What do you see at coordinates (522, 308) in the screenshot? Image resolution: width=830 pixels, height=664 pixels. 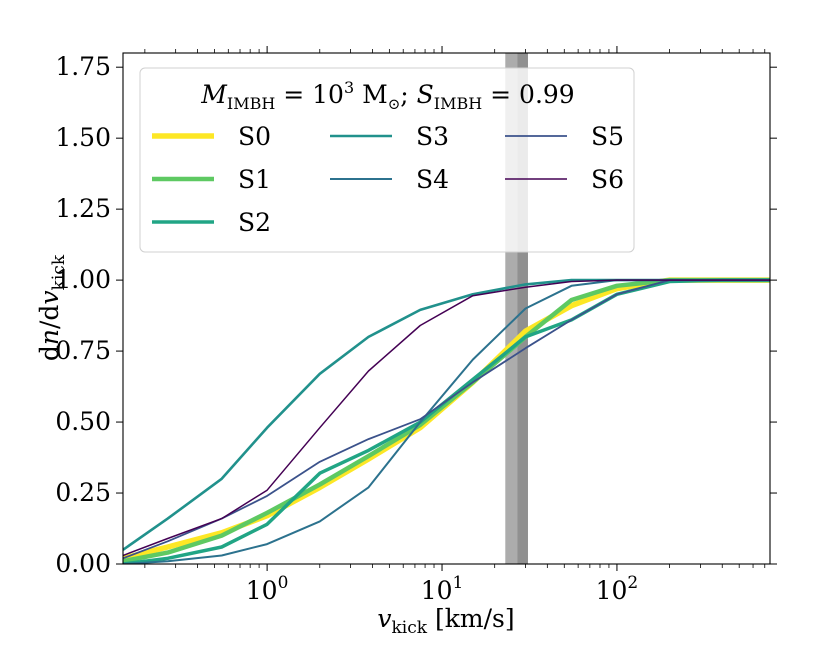 I see `band-inner` at bounding box center [522, 308].